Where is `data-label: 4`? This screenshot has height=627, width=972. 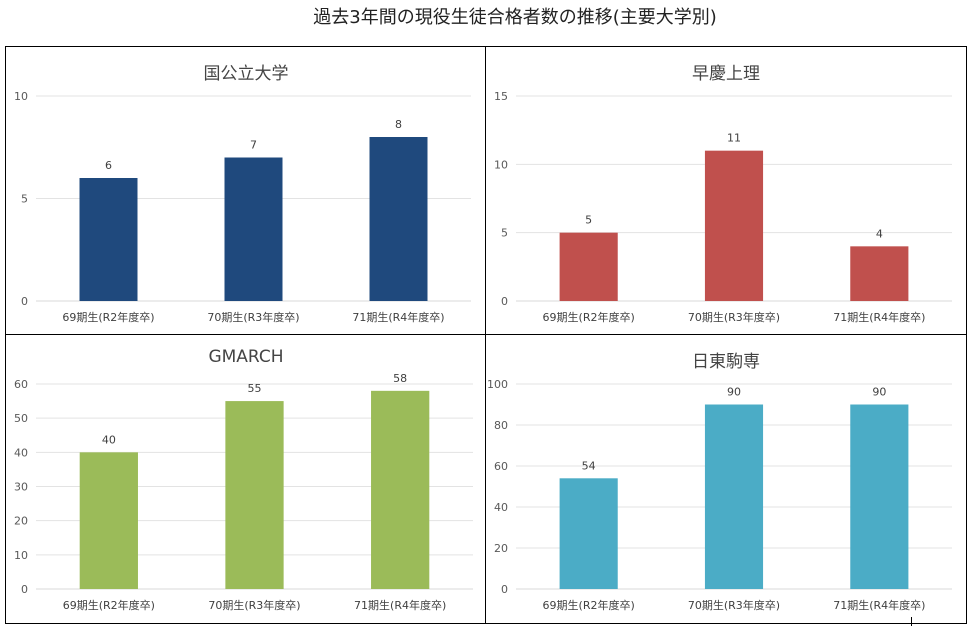
data-label: 4 is located at coordinates (879, 233).